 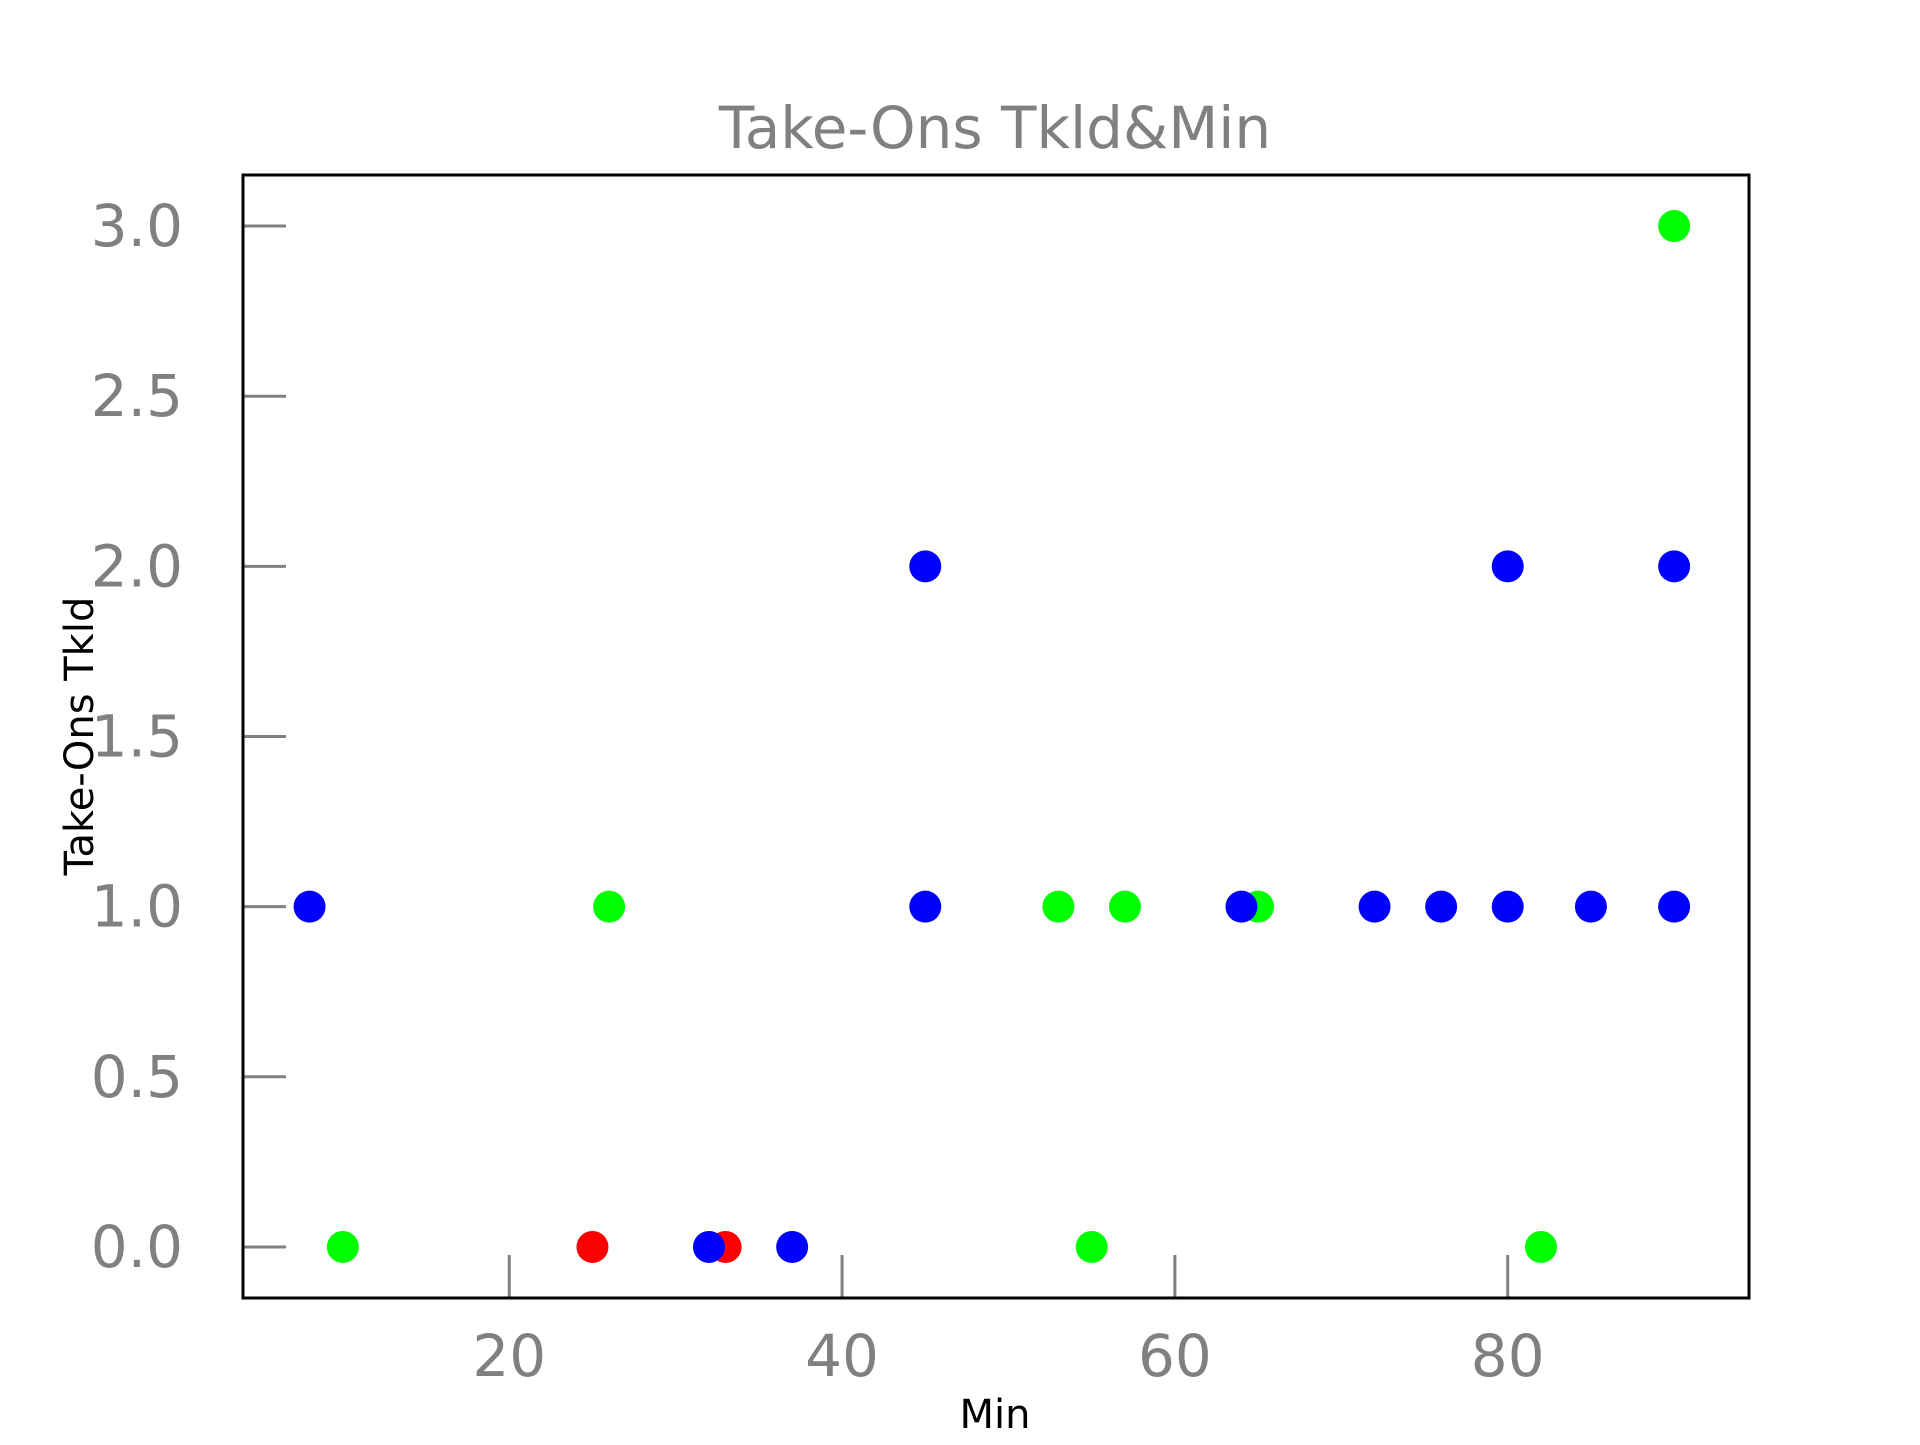 I want to click on y-tick-label: 1.5, so click(x=137, y=737).